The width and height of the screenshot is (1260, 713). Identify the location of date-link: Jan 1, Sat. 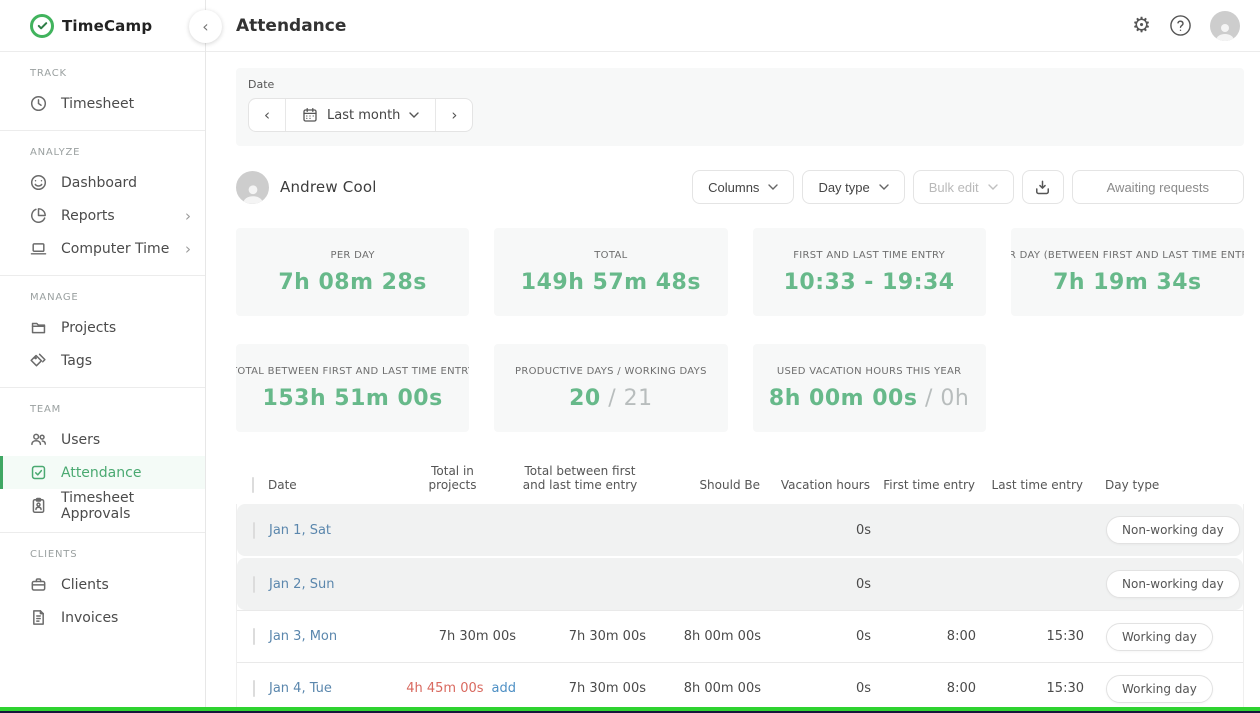
(300, 530).